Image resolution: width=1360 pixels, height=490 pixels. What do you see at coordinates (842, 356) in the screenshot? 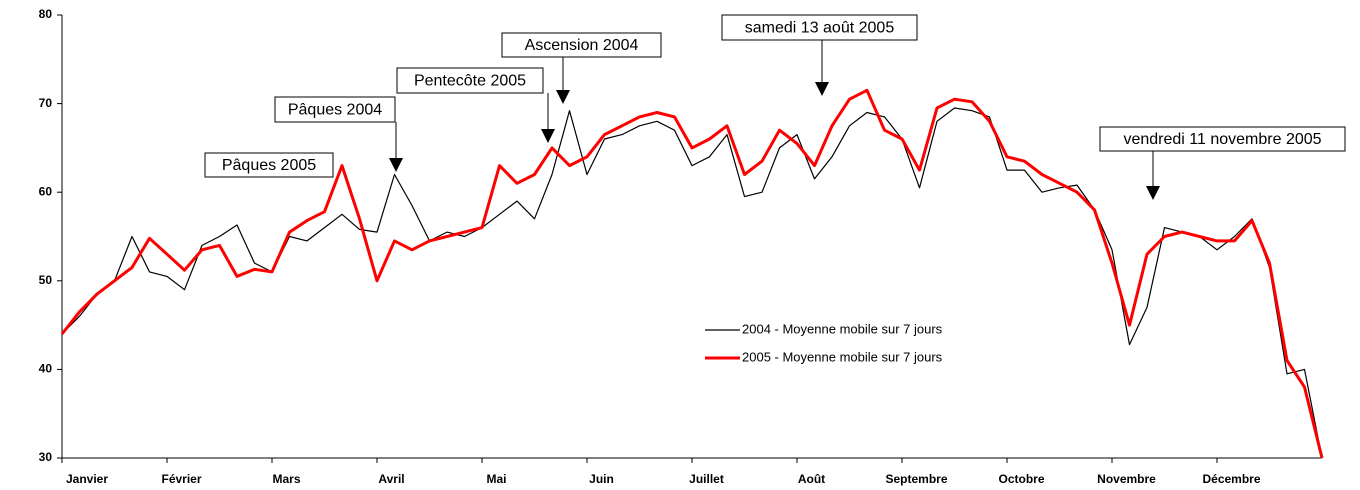
I see `legend-label: 2005 - Moyenne mobile sur 7 jours` at bounding box center [842, 356].